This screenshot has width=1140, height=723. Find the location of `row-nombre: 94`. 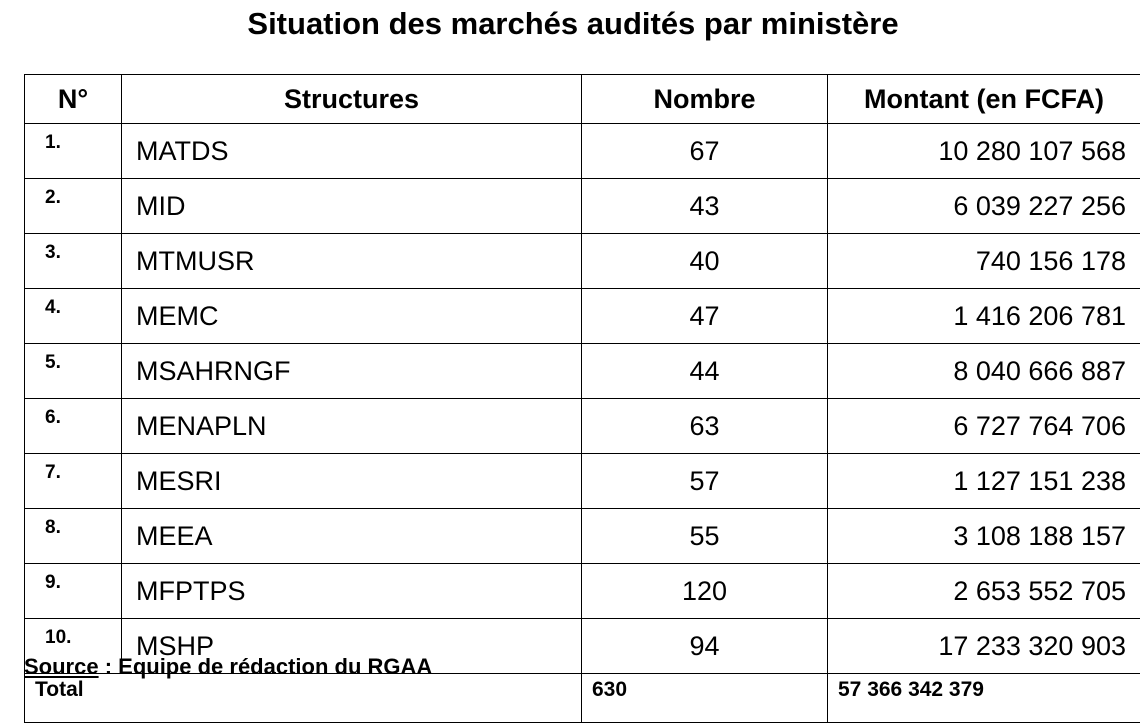

row-nombre: 94 is located at coordinates (705, 646).